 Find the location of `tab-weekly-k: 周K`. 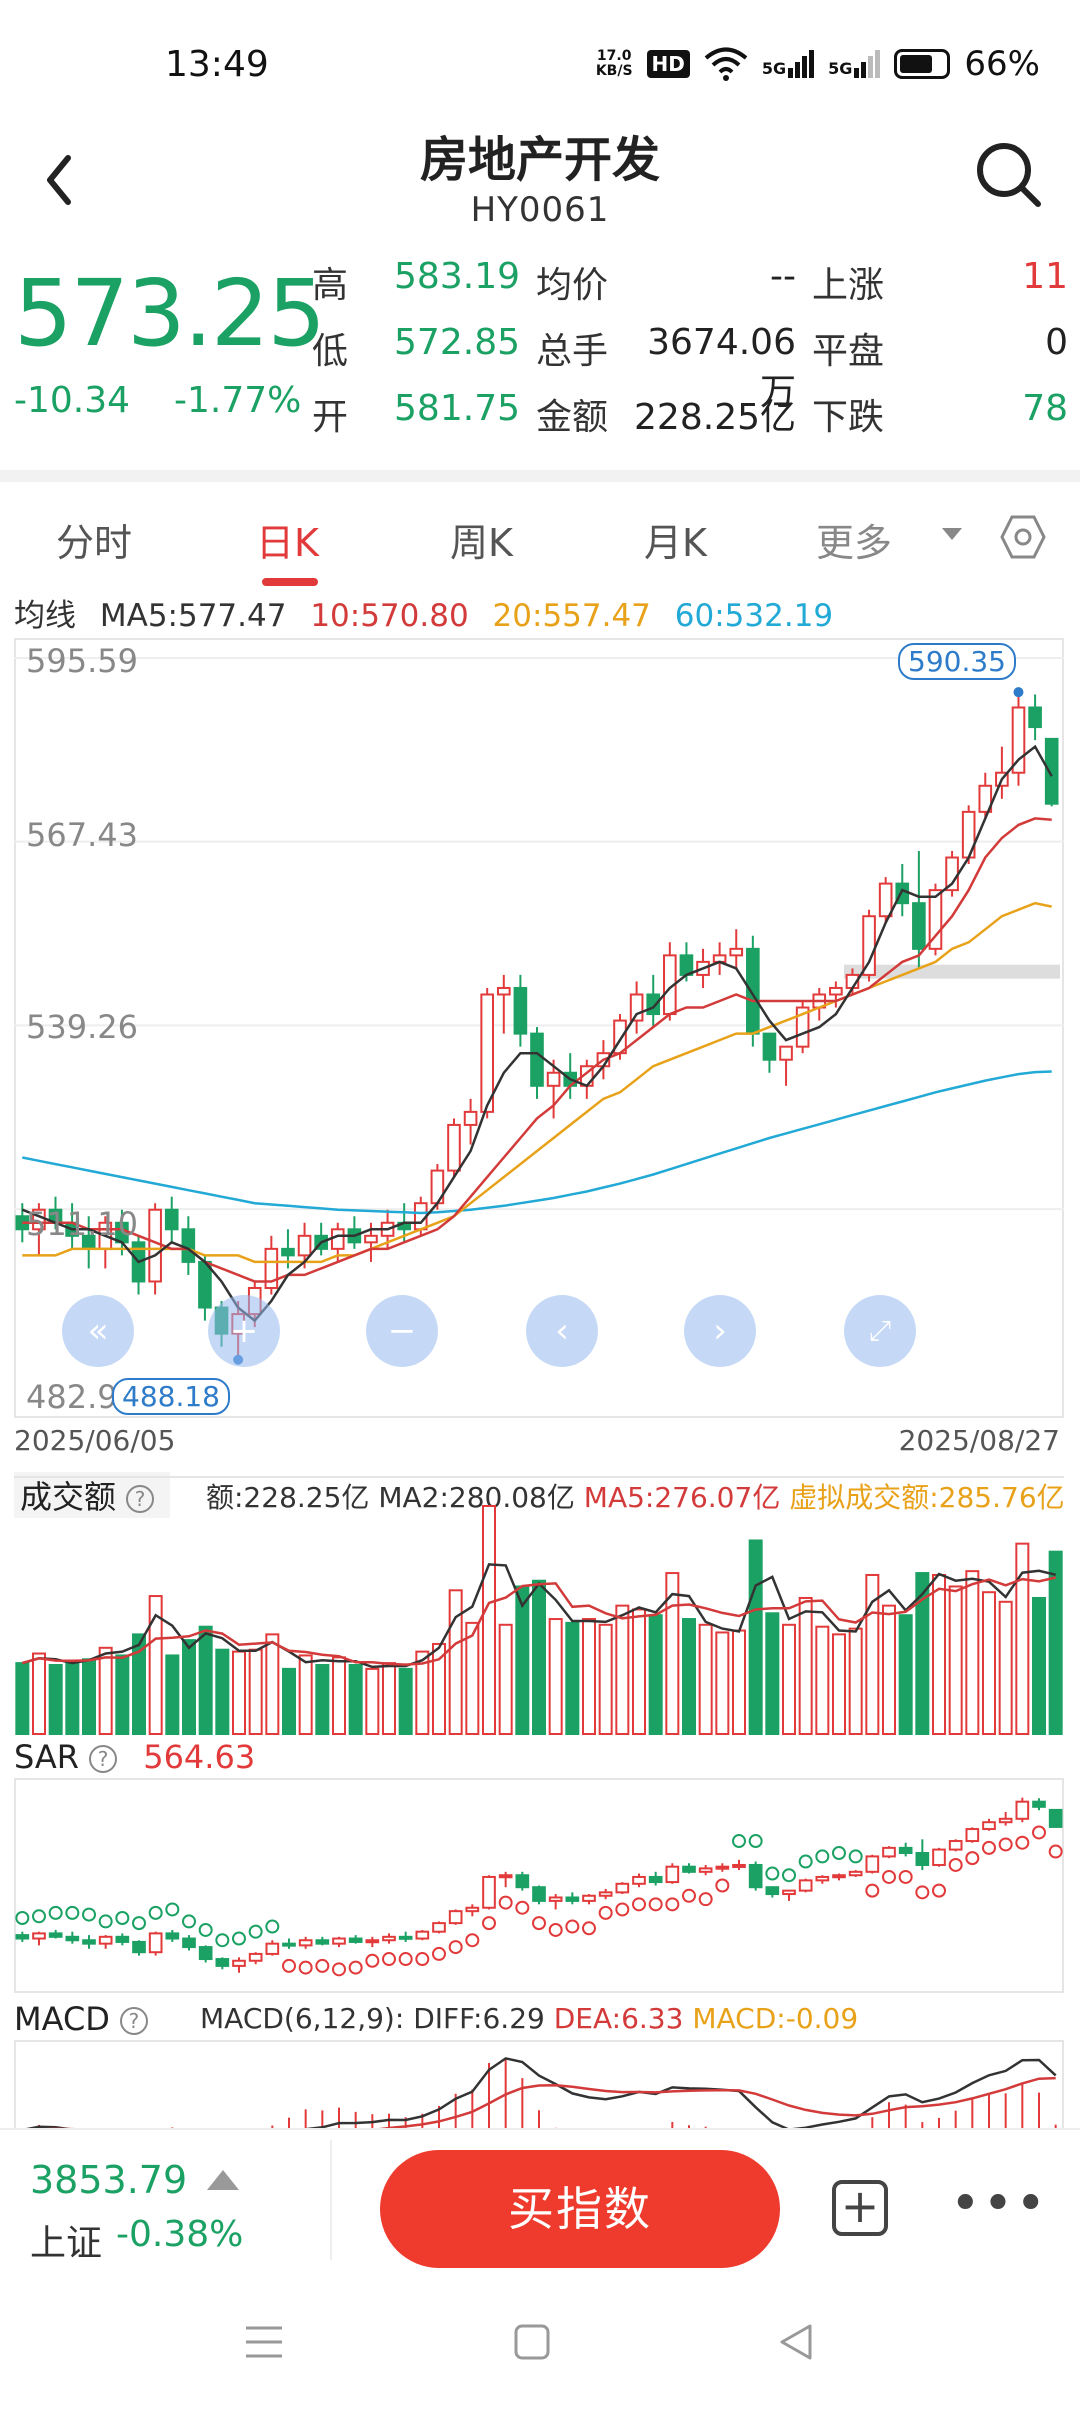

tab-weekly-k: 周K is located at coordinates (481, 543).